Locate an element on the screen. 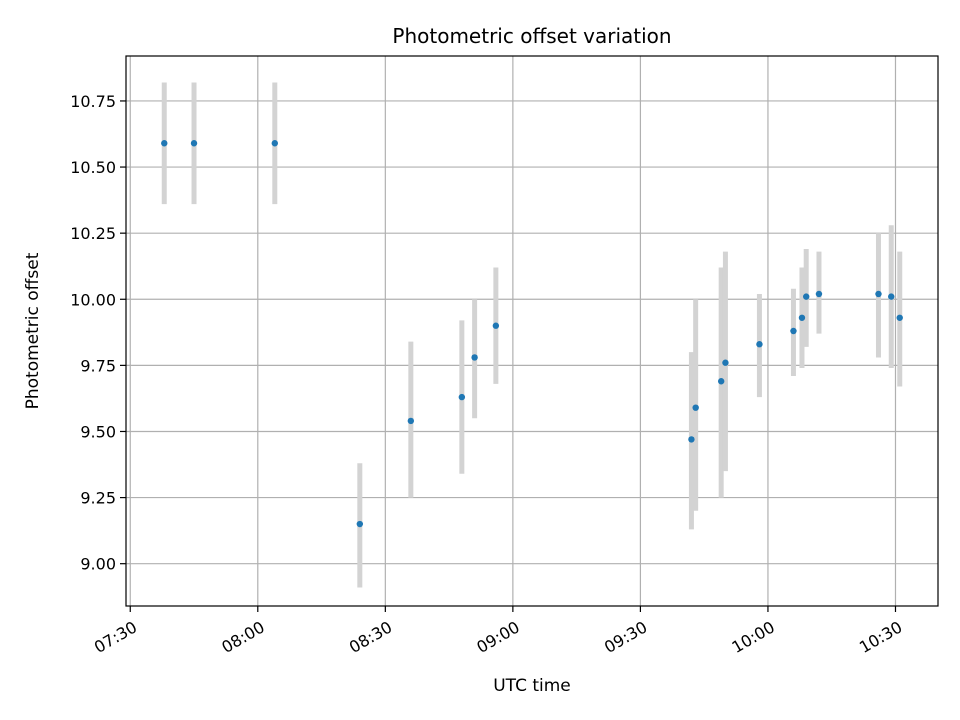  y-axis-title: Photometric offset is located at coordinates (33, 330).